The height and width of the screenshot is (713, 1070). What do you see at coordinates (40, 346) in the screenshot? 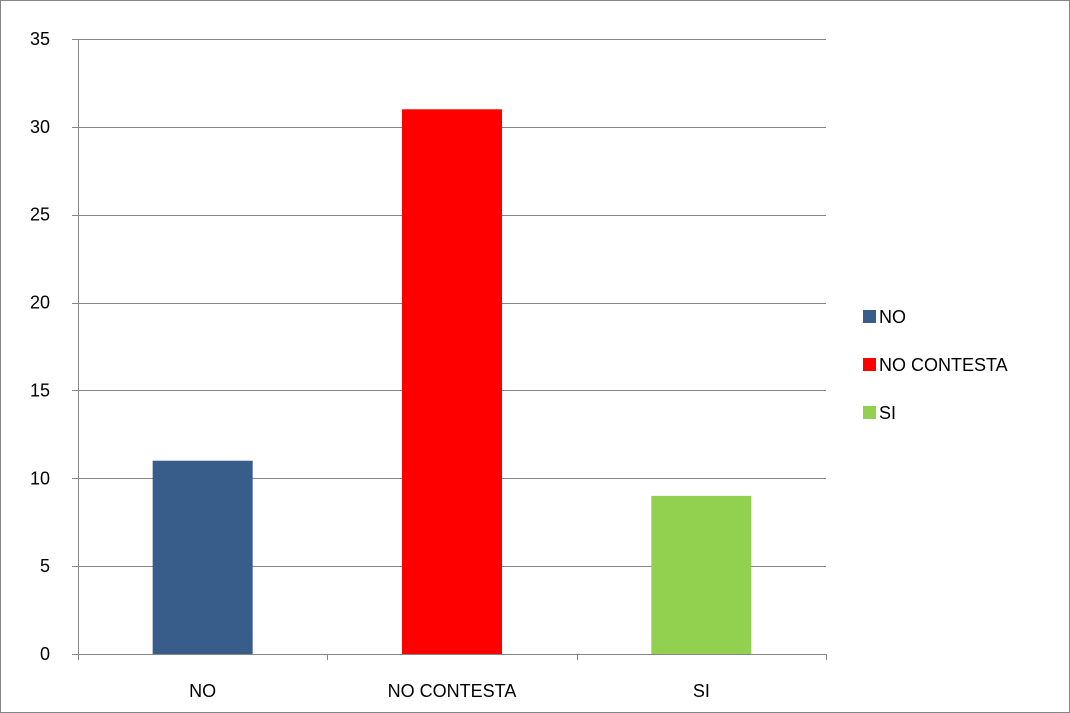
I see `y-tick-labels: 0 5 10 15 20 25 30 35` at bounding box center [40, 346].